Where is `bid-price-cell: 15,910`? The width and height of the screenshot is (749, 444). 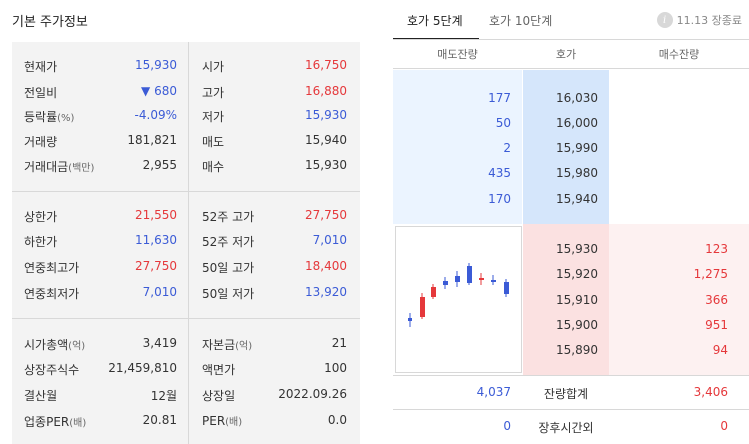 bid-price-cell: 15,910 is located at coordinates (577, 300).